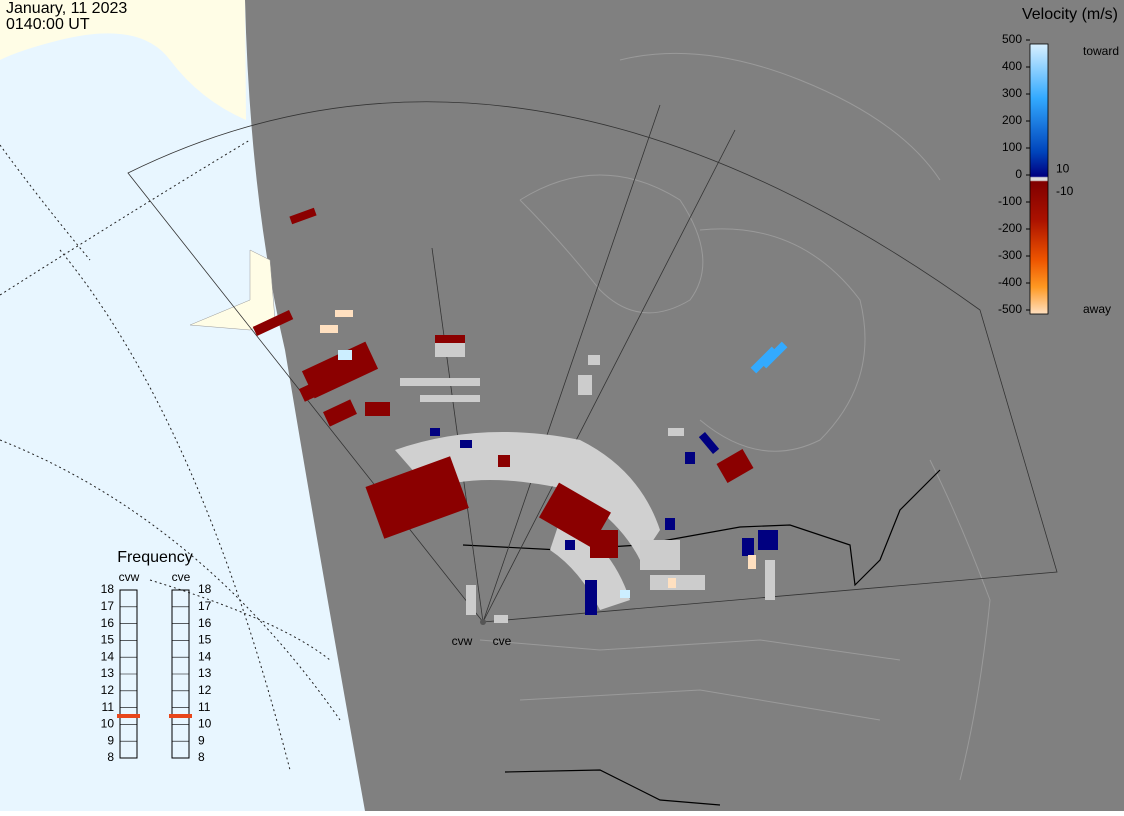 Image resolution: width=1124 pixels, height=816 pixels. Describe the element at coordinates (155, 557) in the screenshot. I see `frequency-title: Frequency` at that location.